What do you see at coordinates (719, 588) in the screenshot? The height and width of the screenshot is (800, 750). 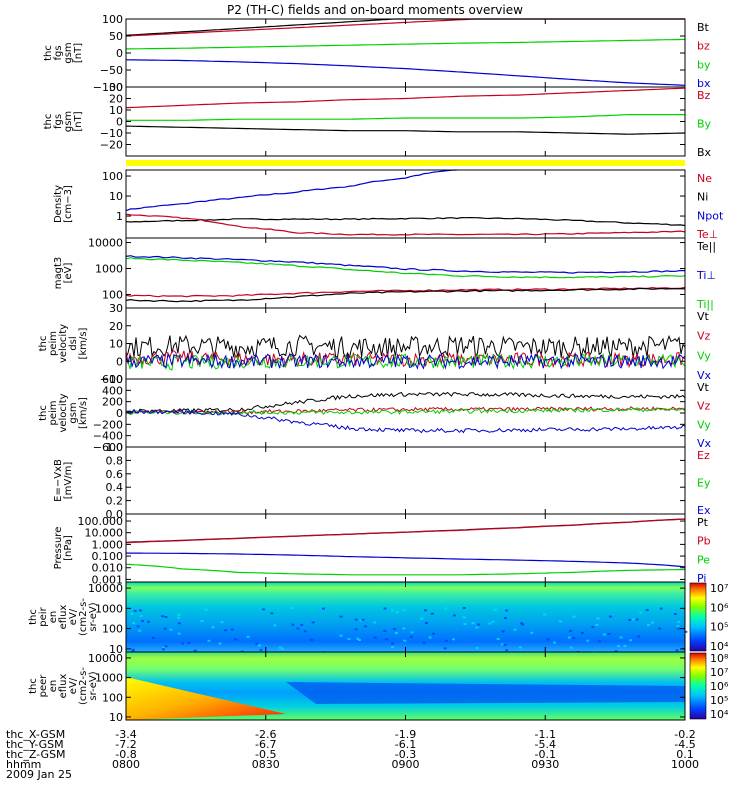 I see `colorbar-tick-label: 10⁷` at bounding box center [719, 588].